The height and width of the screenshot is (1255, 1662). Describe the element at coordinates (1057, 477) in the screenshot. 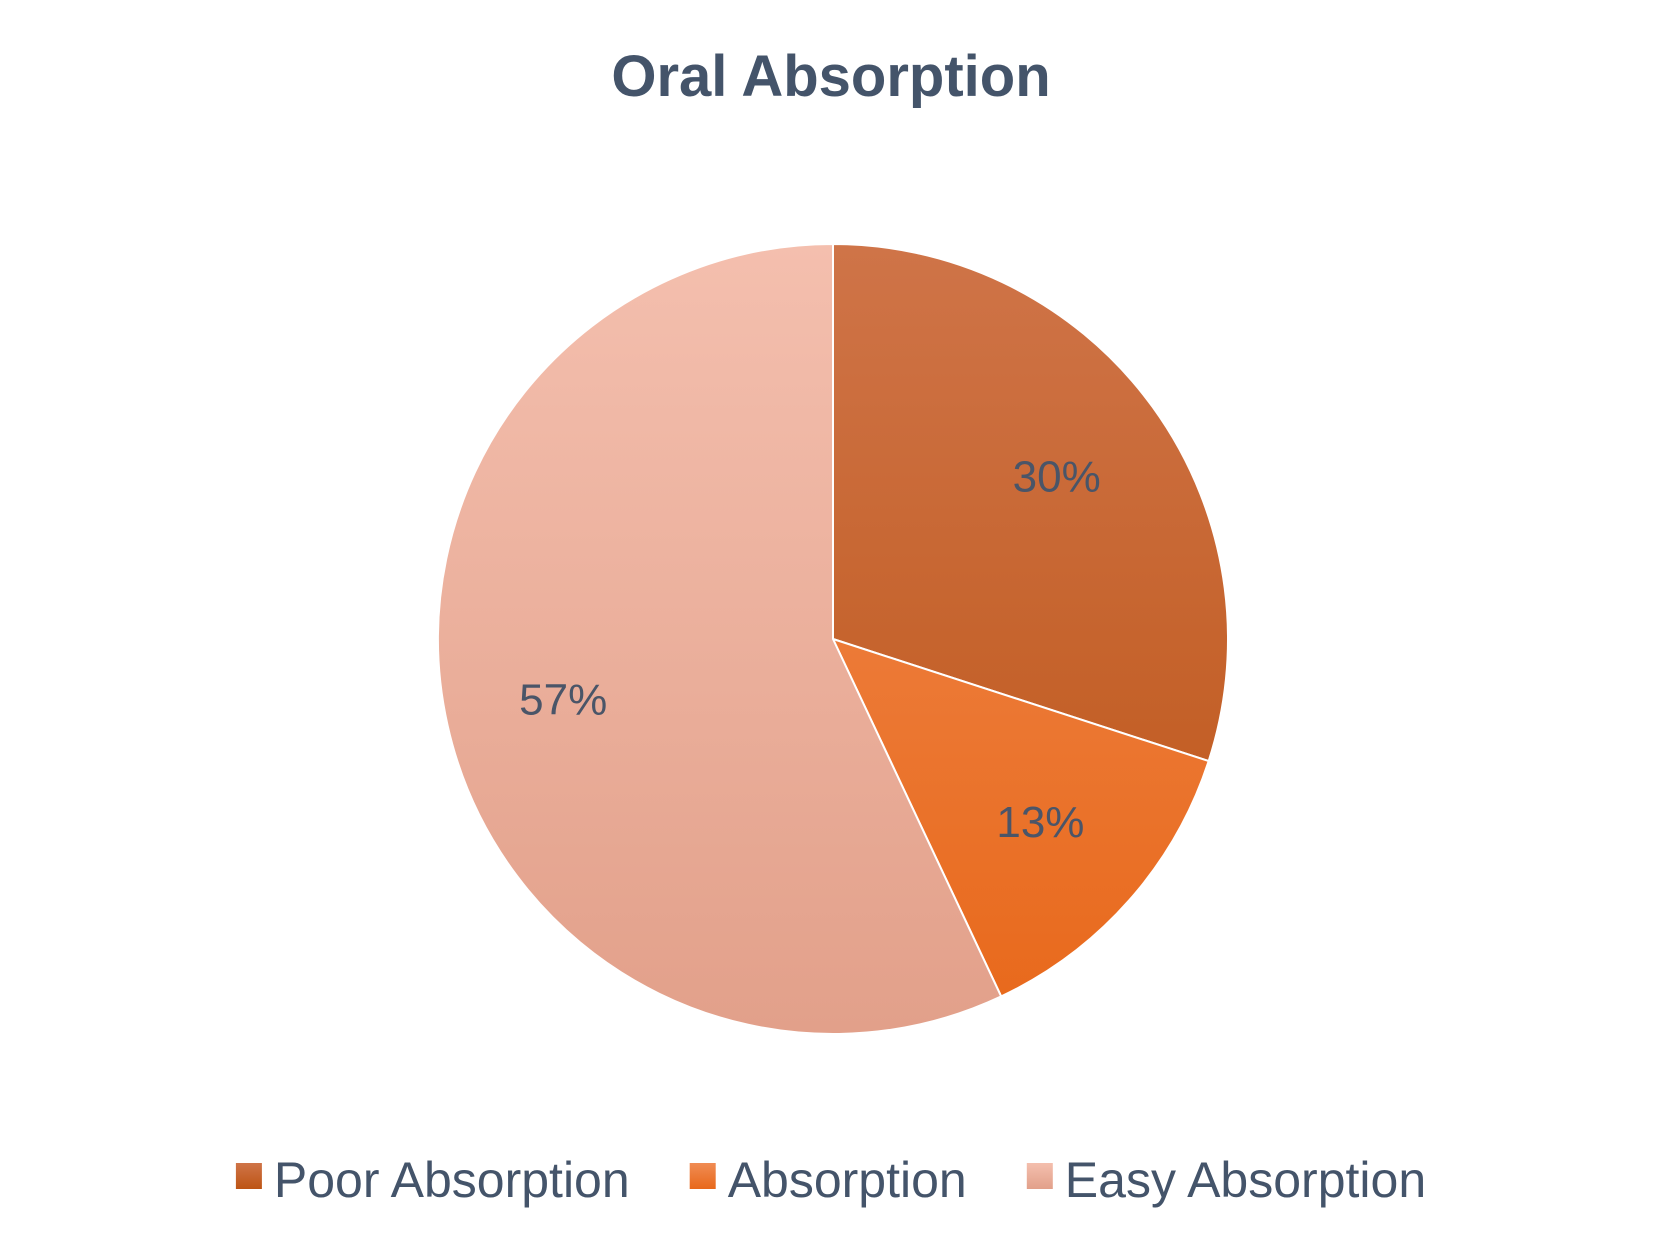

I see `data-label-poor-absorption: 30%` at that location.